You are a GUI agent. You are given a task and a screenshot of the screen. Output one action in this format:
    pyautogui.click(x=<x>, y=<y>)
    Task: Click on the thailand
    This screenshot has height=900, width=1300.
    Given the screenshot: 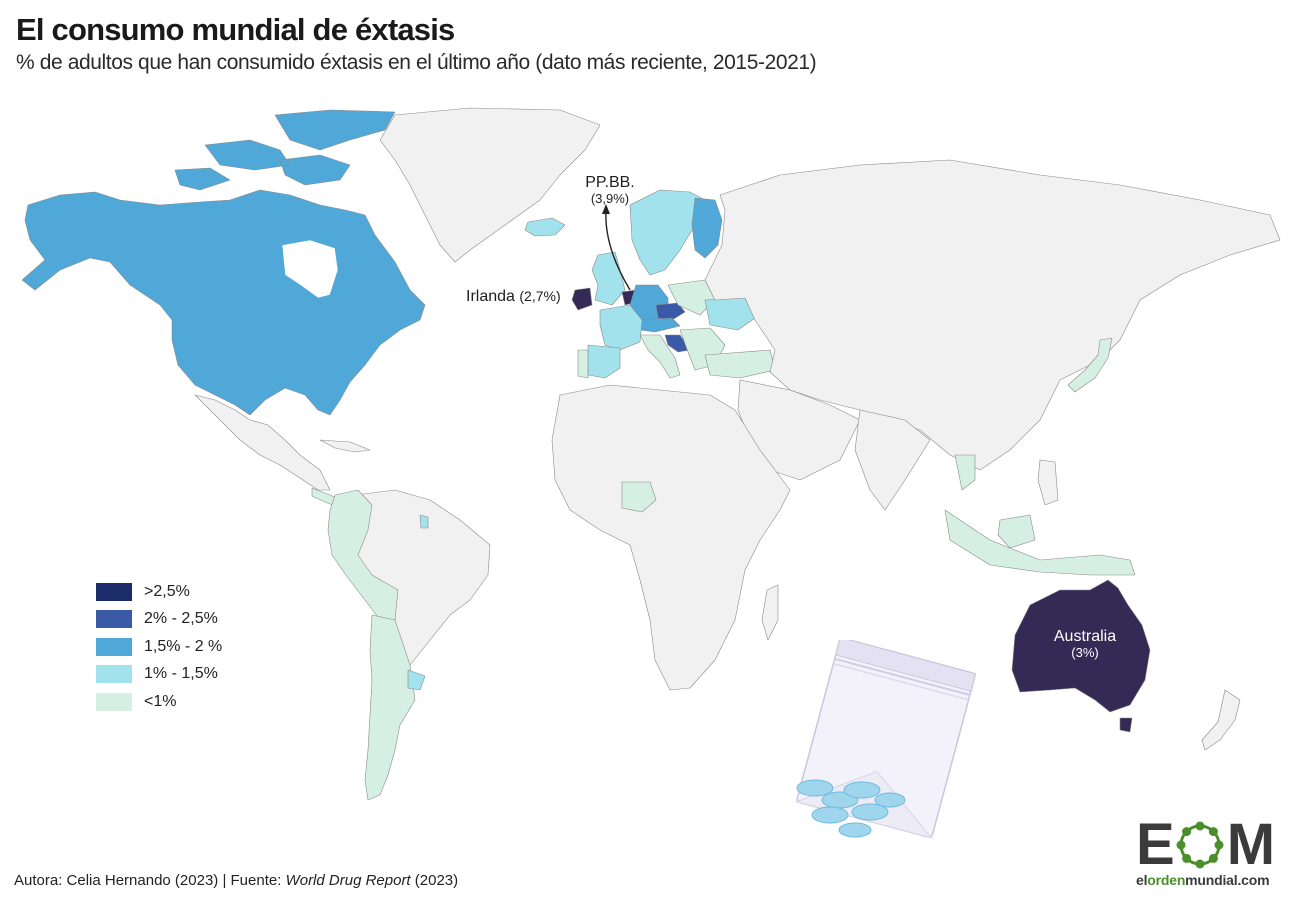 What is the action you would take?
    pyautogui.click(x=965, y=472)
    